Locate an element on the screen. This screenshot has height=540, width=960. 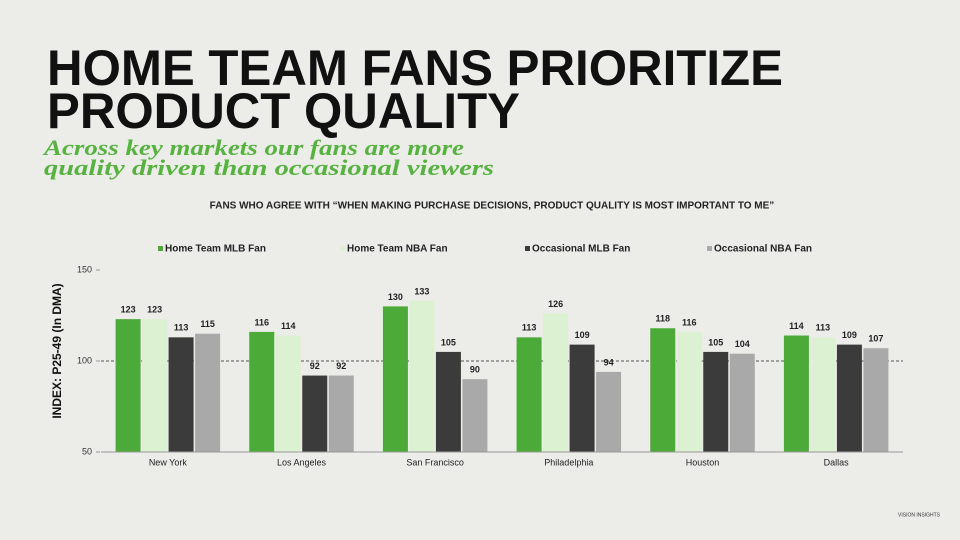
x-tick-label: San Francisco is located at coordinates (435, 462).